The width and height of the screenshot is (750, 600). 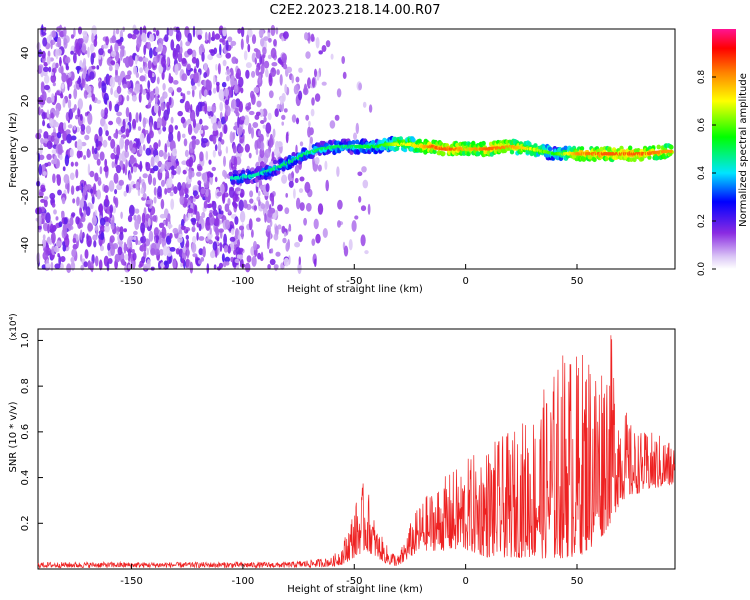 I want to click on y-tick-label: 0, so click(x=25, y=149).